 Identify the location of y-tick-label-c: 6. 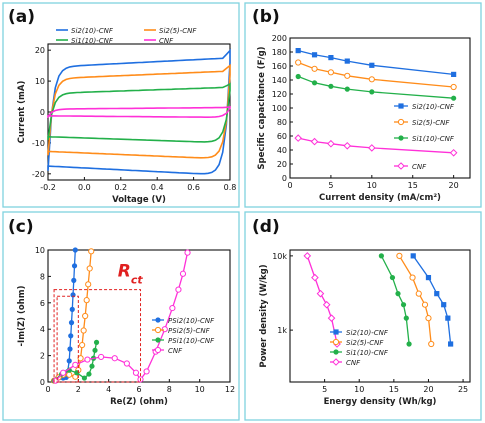
(42, 303).